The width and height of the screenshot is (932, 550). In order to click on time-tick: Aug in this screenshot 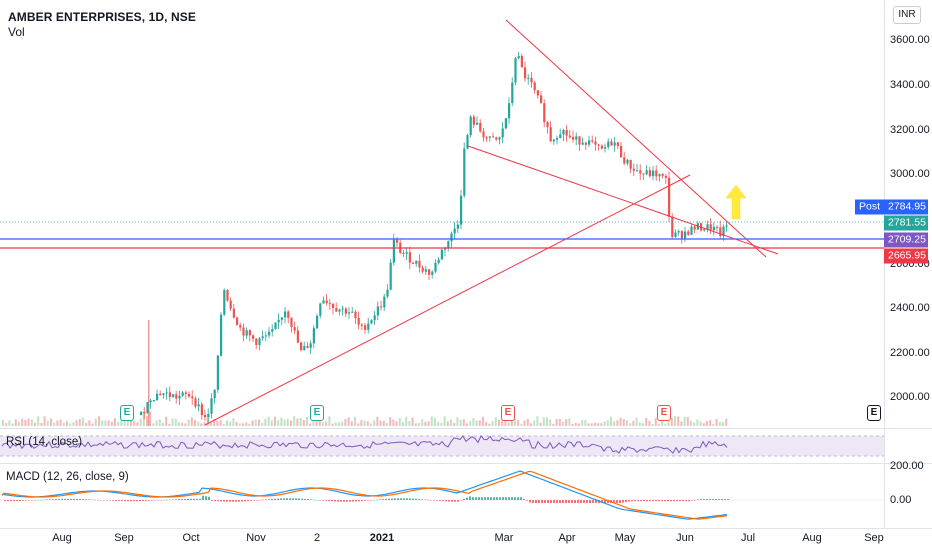, I will do `click(812, 538)`.